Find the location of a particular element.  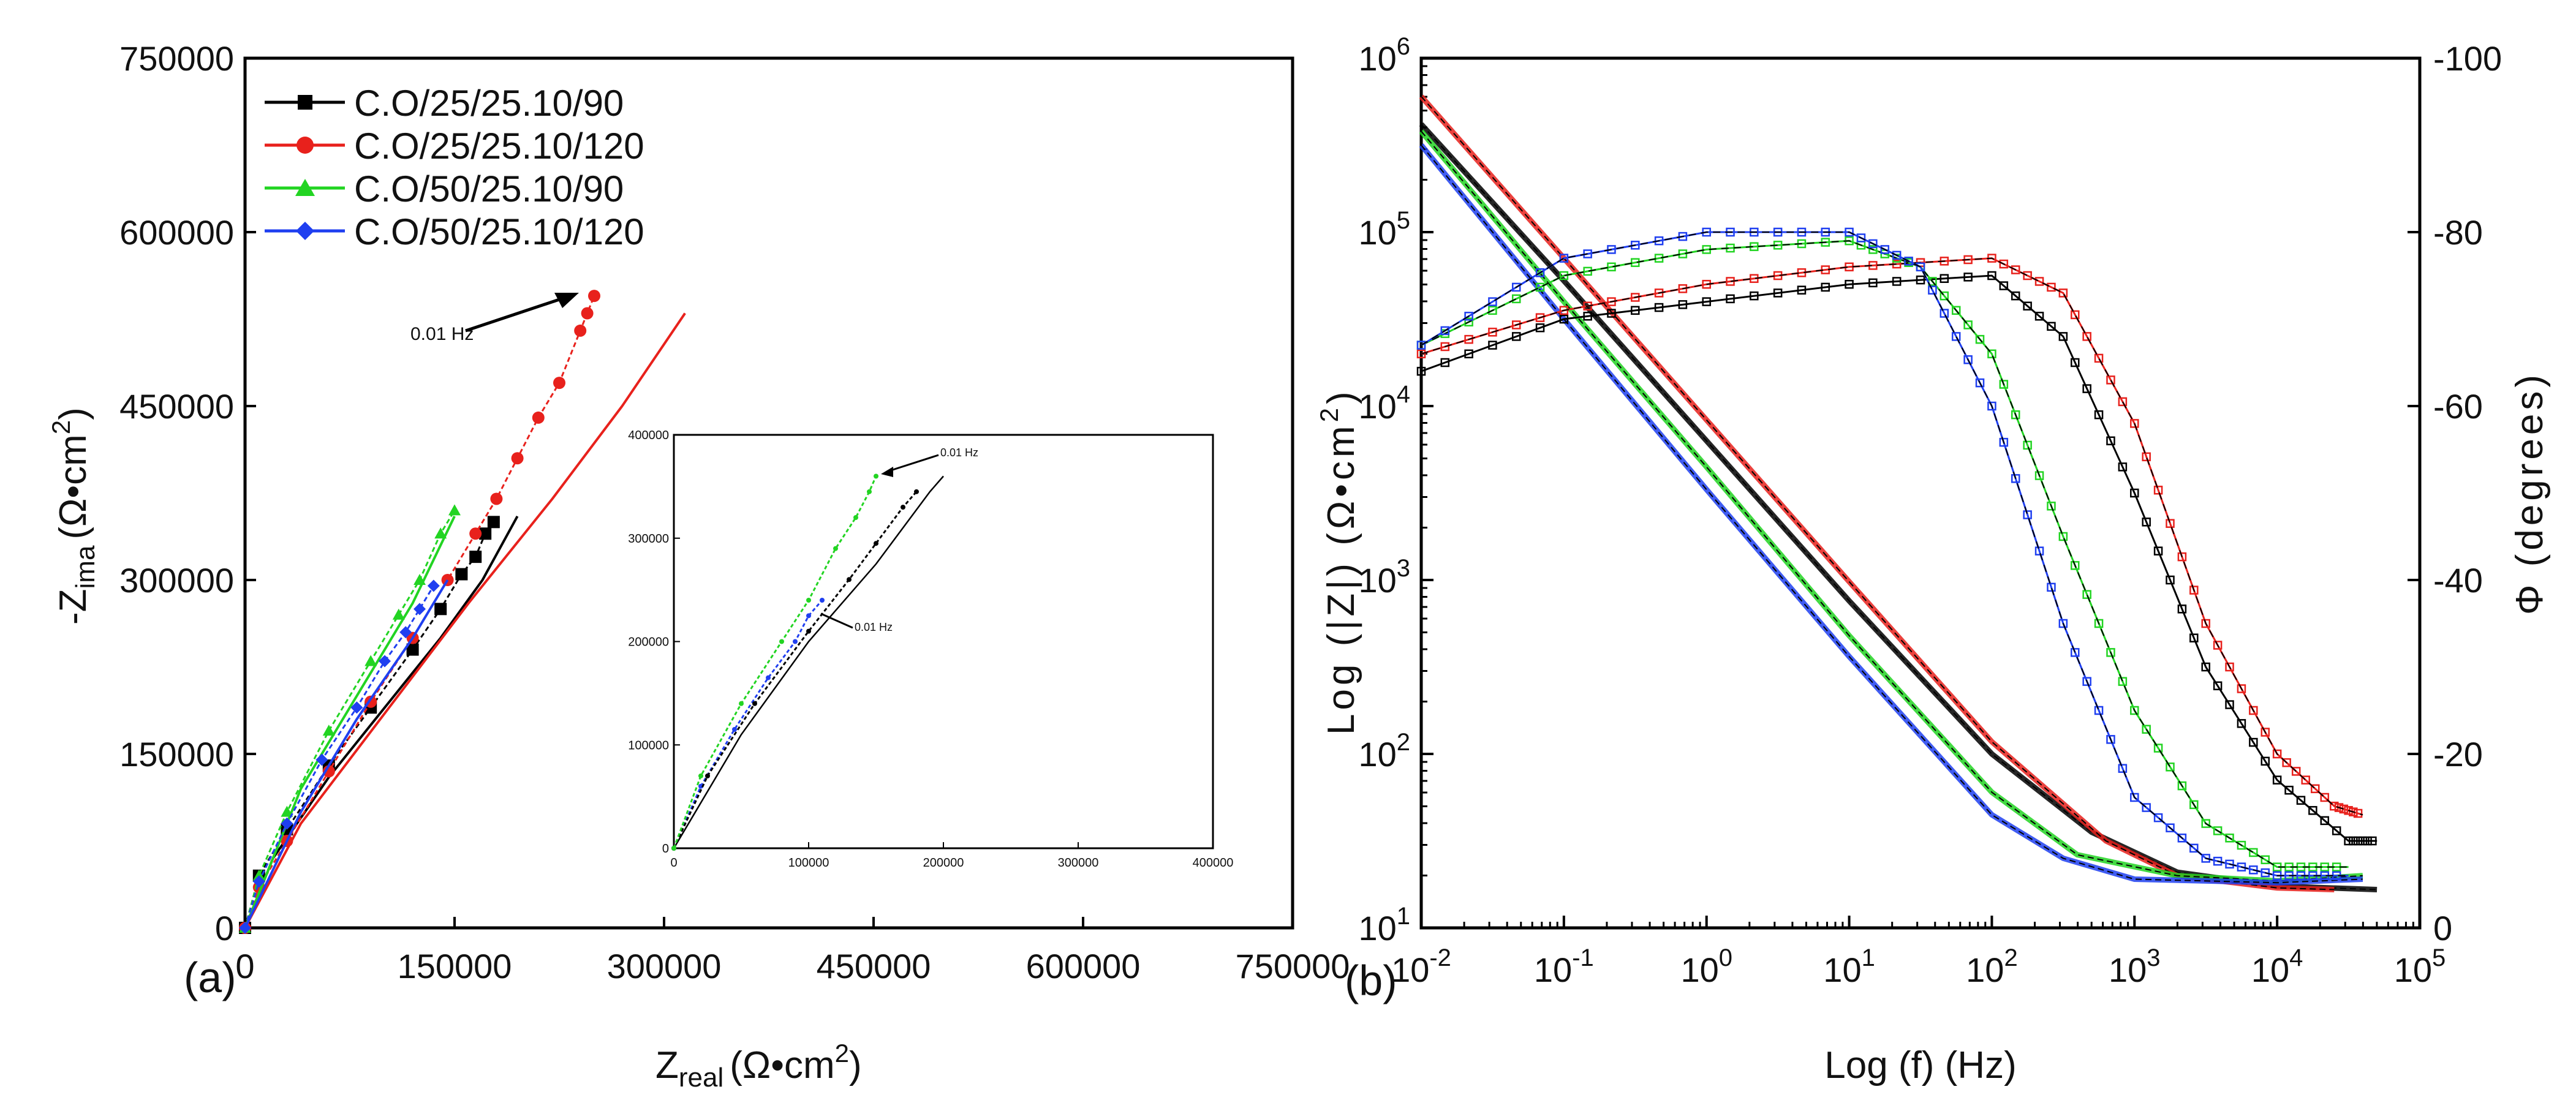

inset-annotation-arrowhead is located at coordinates (887, 472).